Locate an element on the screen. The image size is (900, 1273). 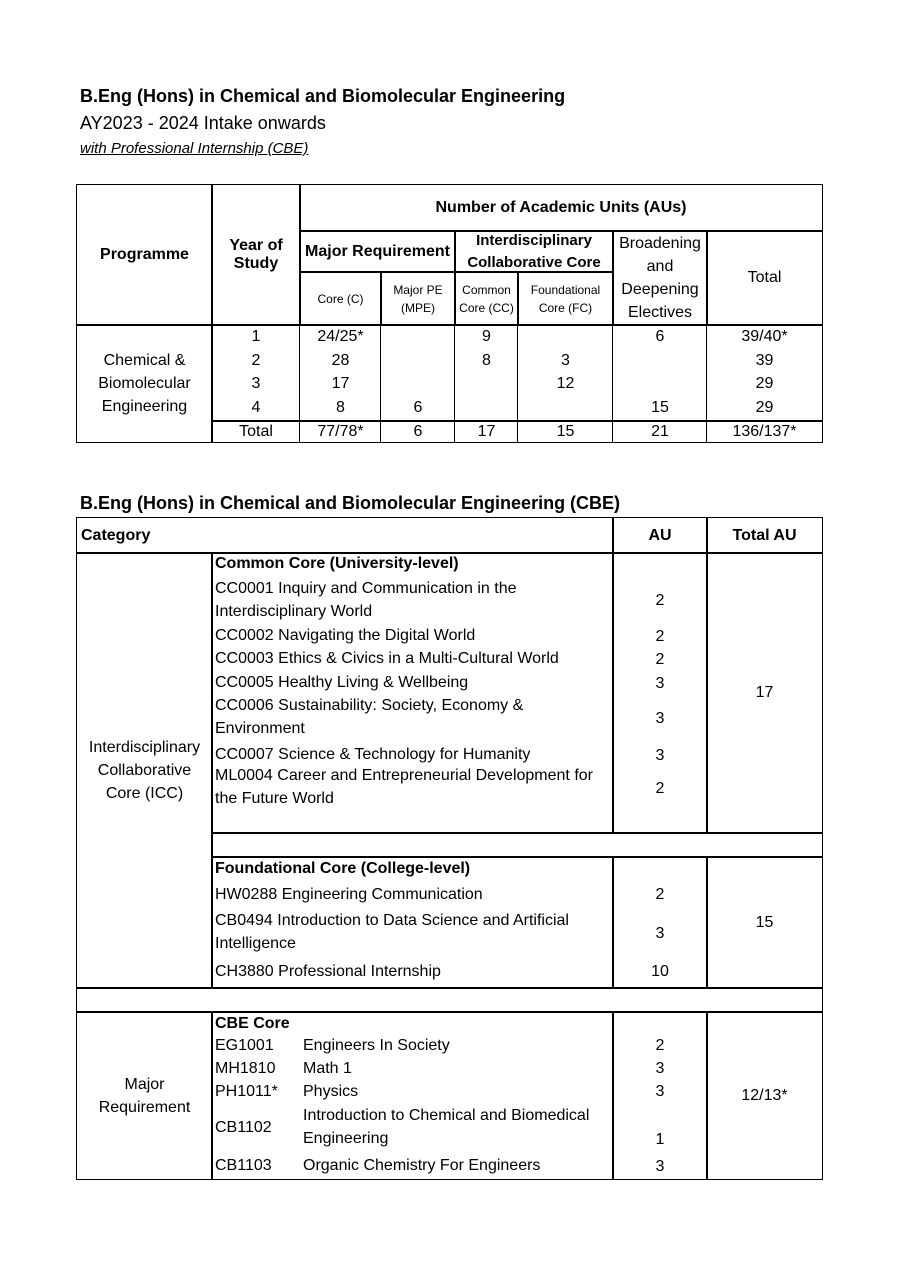
cell-core: 17 is located at coordinates (340, 383).